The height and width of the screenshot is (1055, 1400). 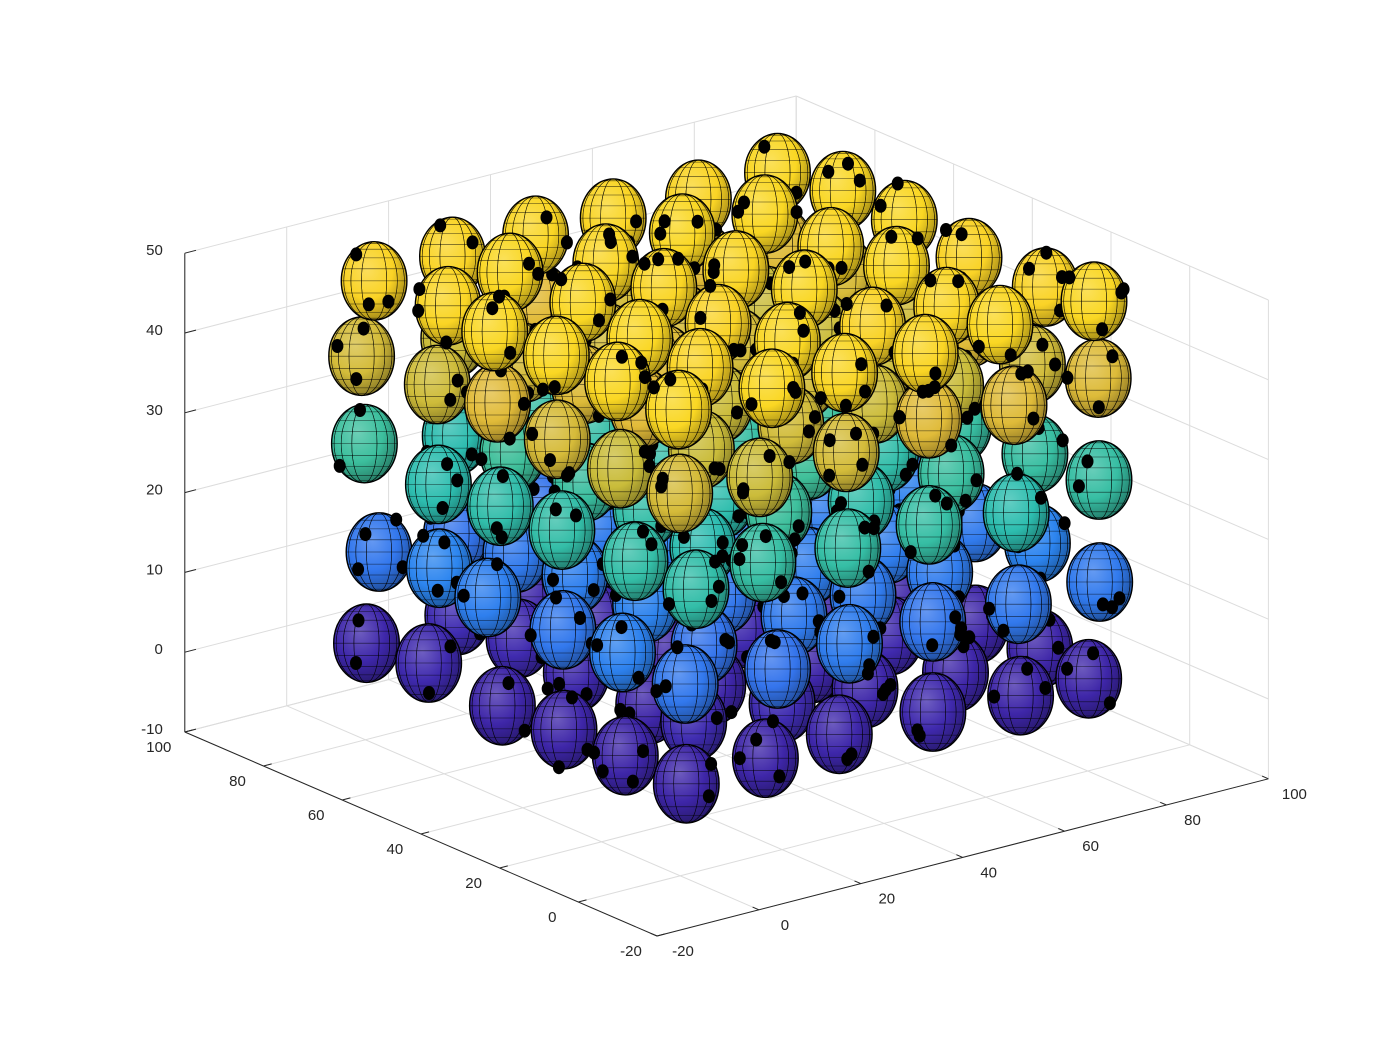 What do you see at coordinates (154, 250) in the screenshot?
I see `z-tick-label: 50` at bounding box center [154, 250].